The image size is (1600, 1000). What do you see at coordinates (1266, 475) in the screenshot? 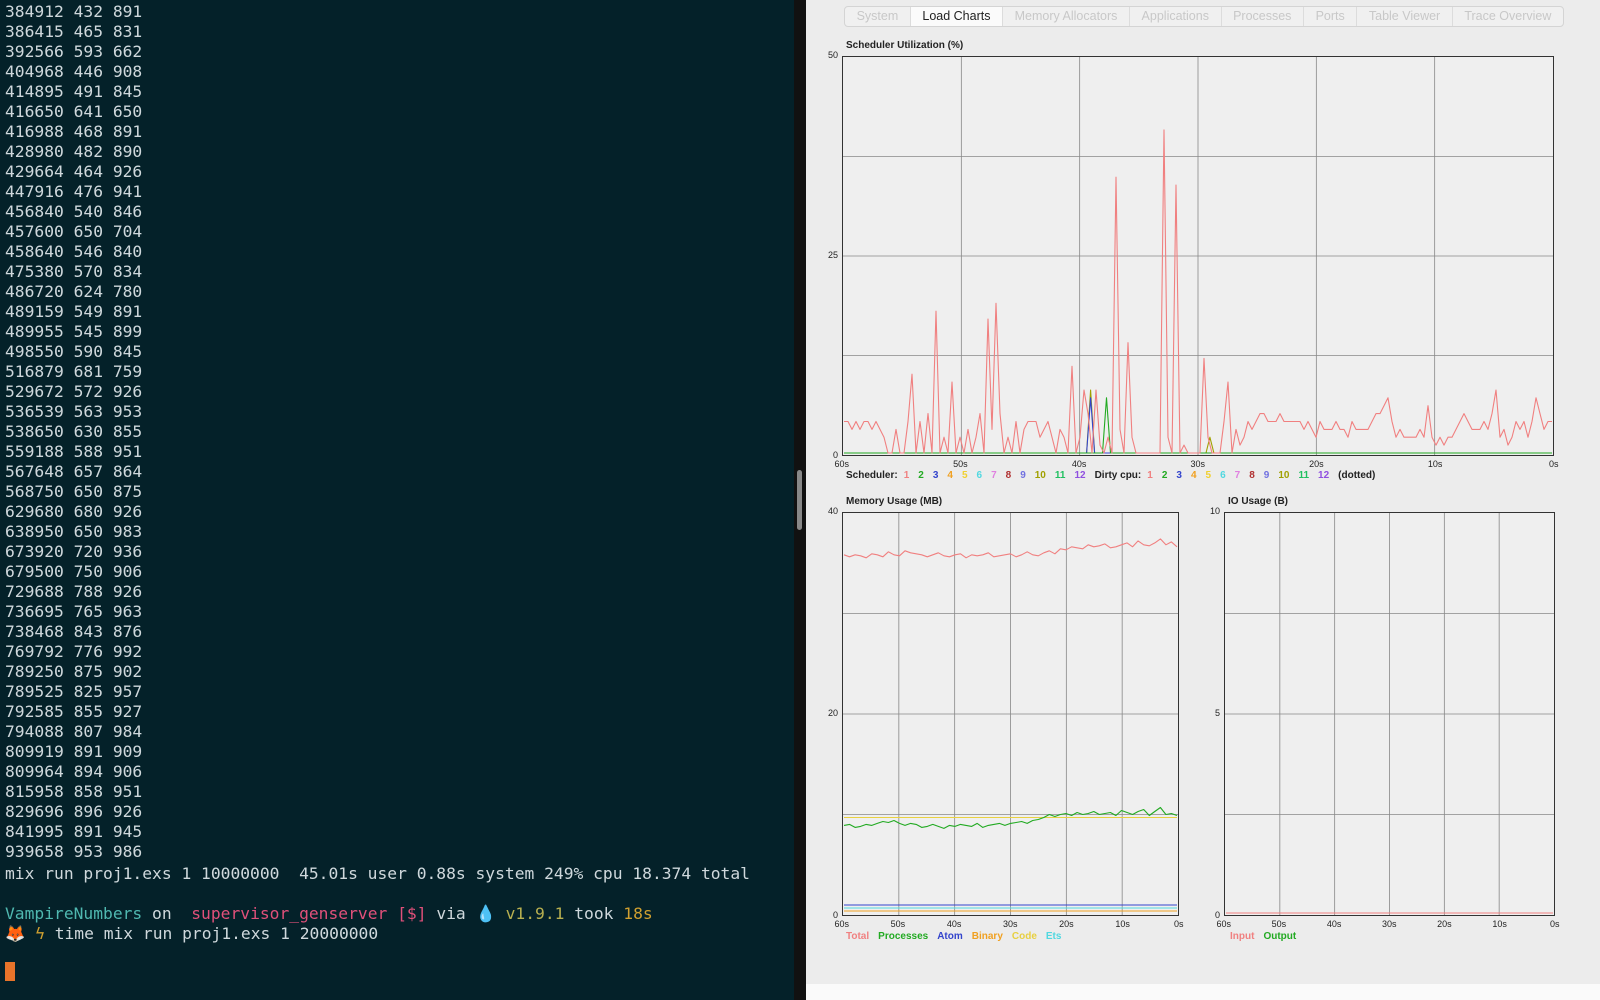
I see `dirty-cpu-legend-item: 9` at bounding box center [1266, 475].